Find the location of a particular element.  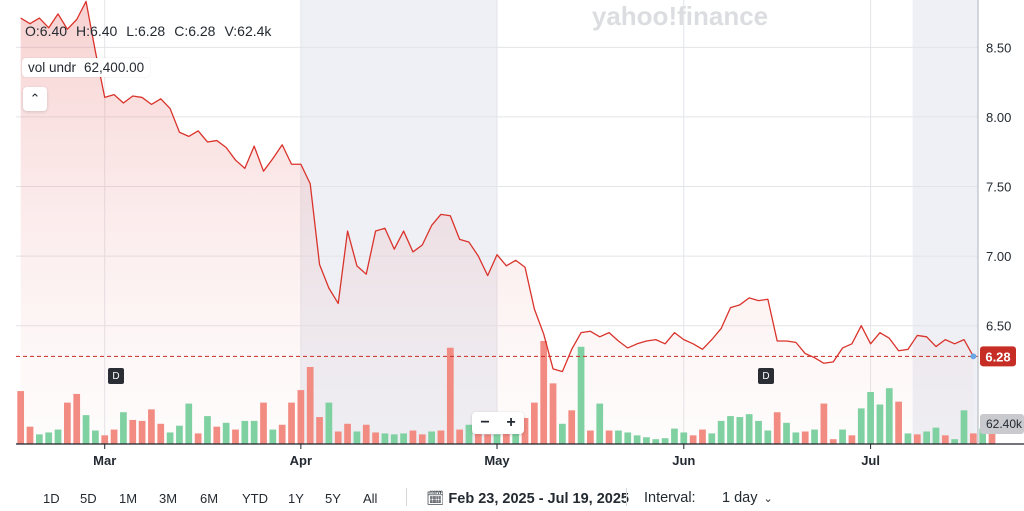

date-range-picker: 🗓 Feb 23, 2025 - Jul 19, 2025 is located at coordinates (527, 498).